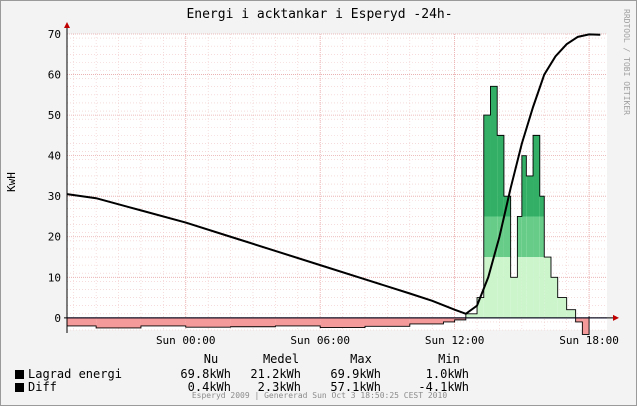 The height and width of the screenshot is (406, 637). What do you see at coordinates (54, 75) in the screenshot?
I see `y-tick-label: 60` at bounding box center [54, 75].